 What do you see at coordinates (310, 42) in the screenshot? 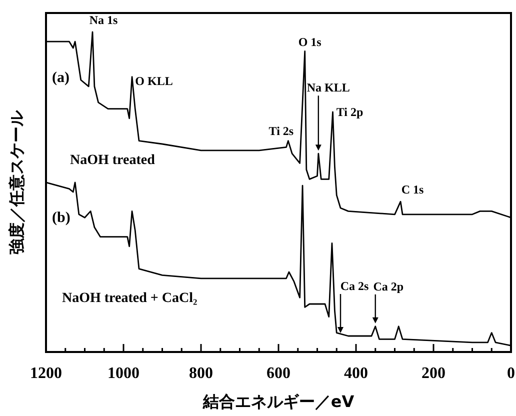
I see `annotation: O 1s` at bounding box center [310, 42].